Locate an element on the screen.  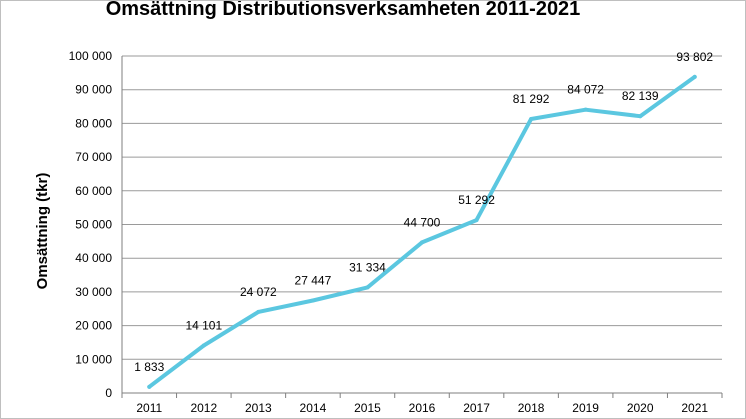
x-tick-label: 2014 is located at coordinates (313, 408).